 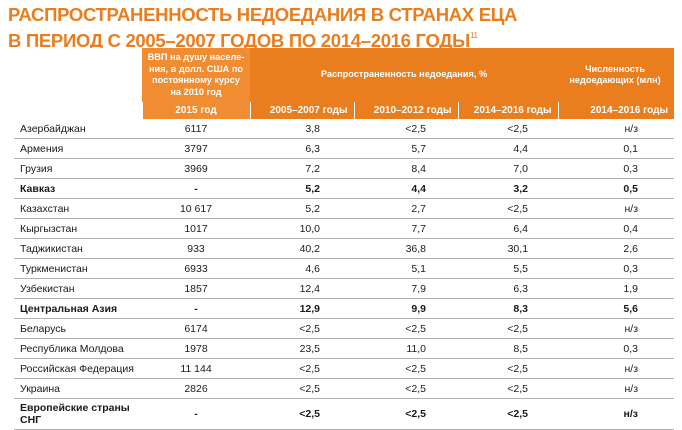 What do you see at coordinates (78, 368) in the screenshot?
I see `country-name: Российская Федерация` at bounding box center [78, 368].